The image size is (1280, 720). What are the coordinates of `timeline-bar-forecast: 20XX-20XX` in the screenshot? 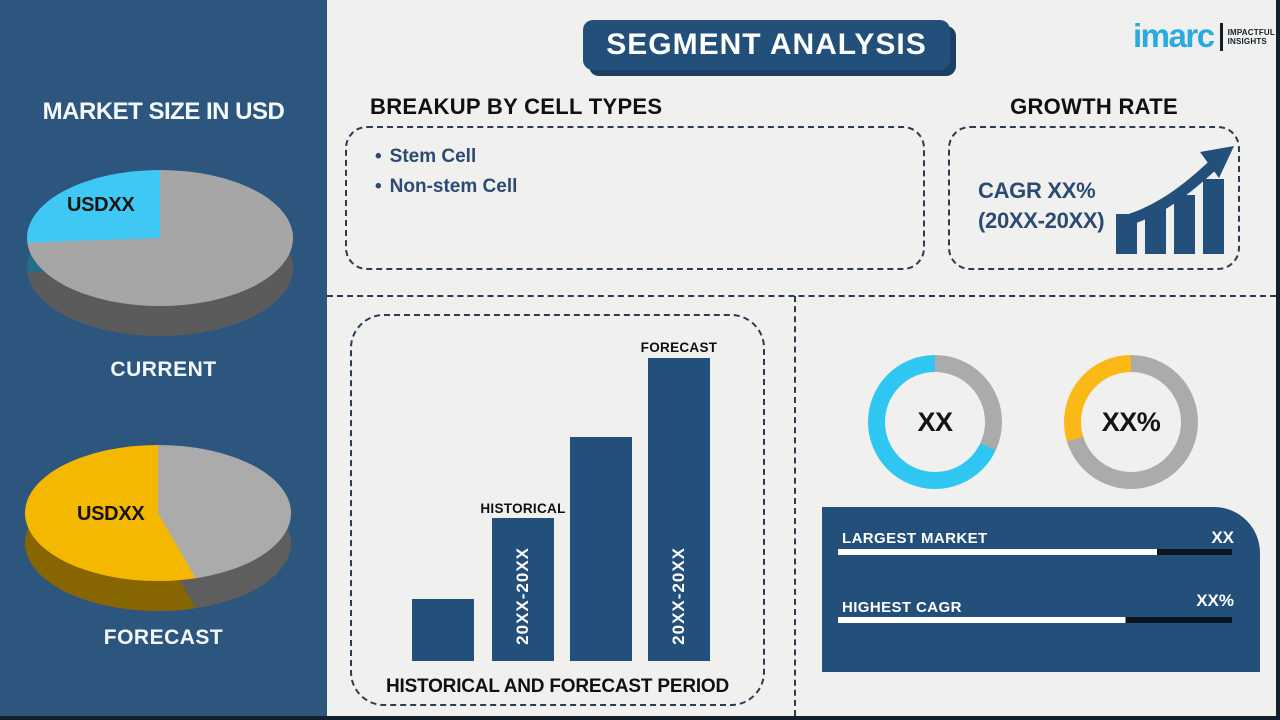 It's located at (679, 509).